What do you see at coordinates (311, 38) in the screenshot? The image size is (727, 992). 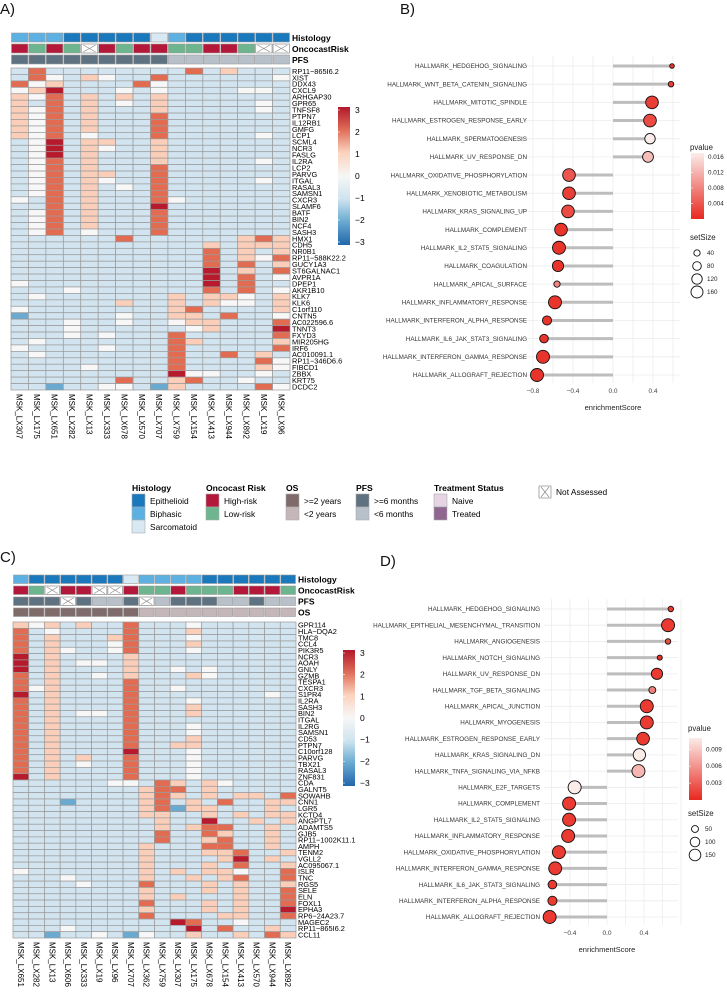 I see `annotation-label: Histology` at bounding box center [311, 38].